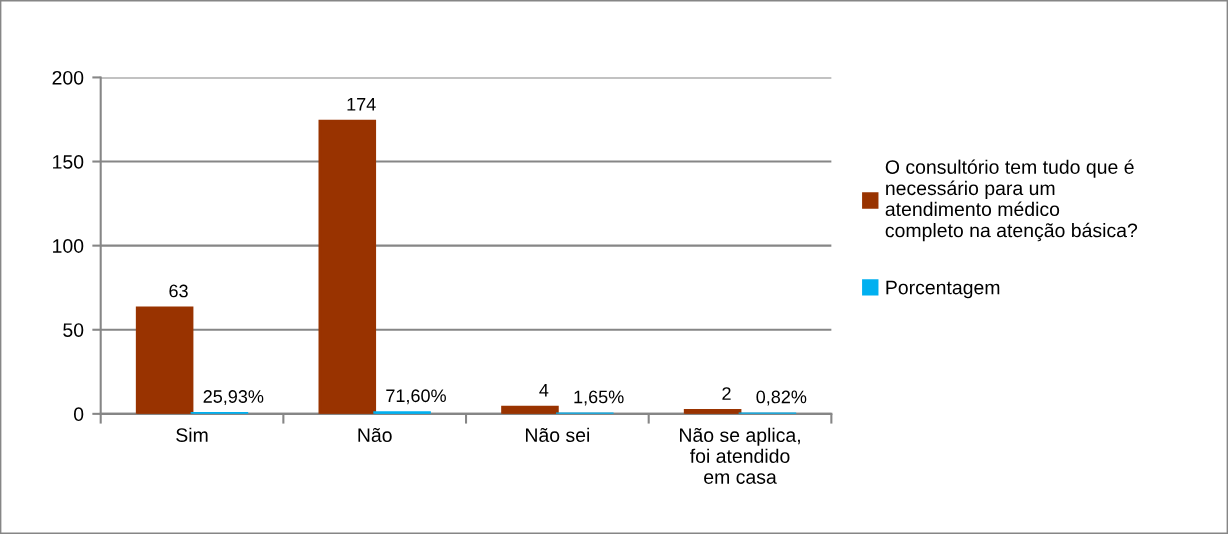 The height and width of the screenshot is (534, 1228). Describe the element at coordinates (943, 289) in the screenshot. I see `legend-label: Porcentagem` at that location.